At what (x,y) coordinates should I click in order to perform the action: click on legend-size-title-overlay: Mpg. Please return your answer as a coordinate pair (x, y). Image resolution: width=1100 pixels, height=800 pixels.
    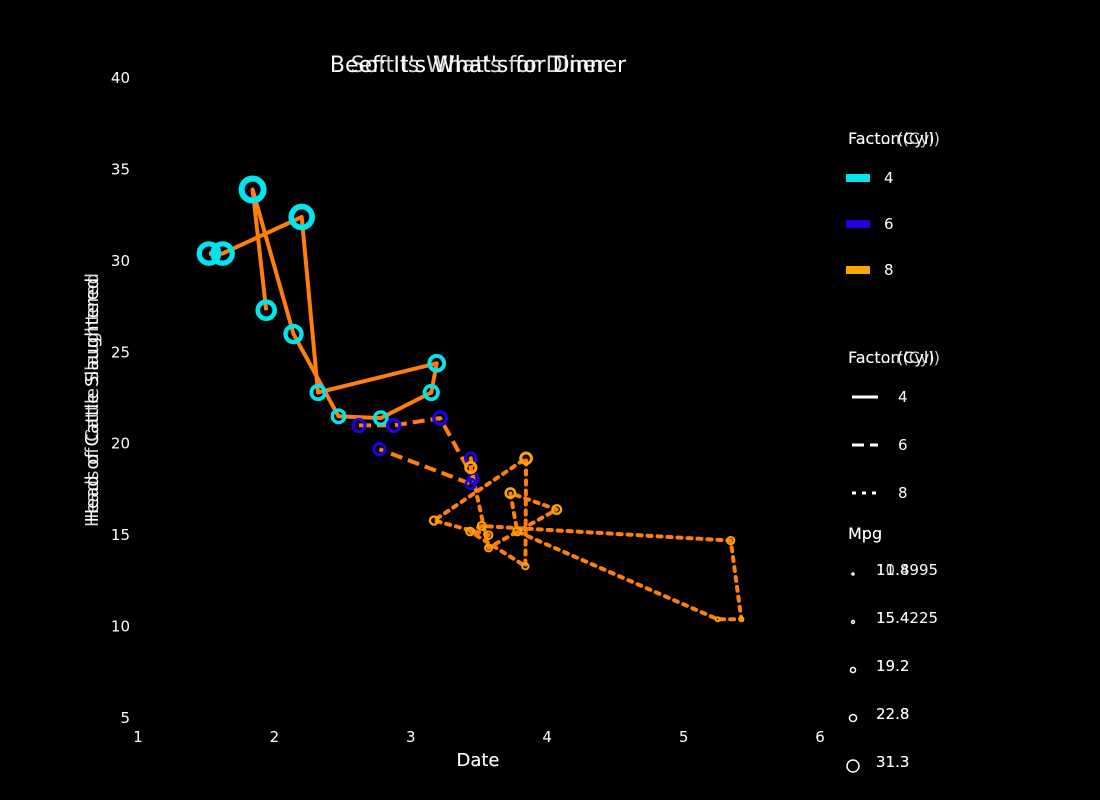
    Looking at the image, I should click on (865, 533).